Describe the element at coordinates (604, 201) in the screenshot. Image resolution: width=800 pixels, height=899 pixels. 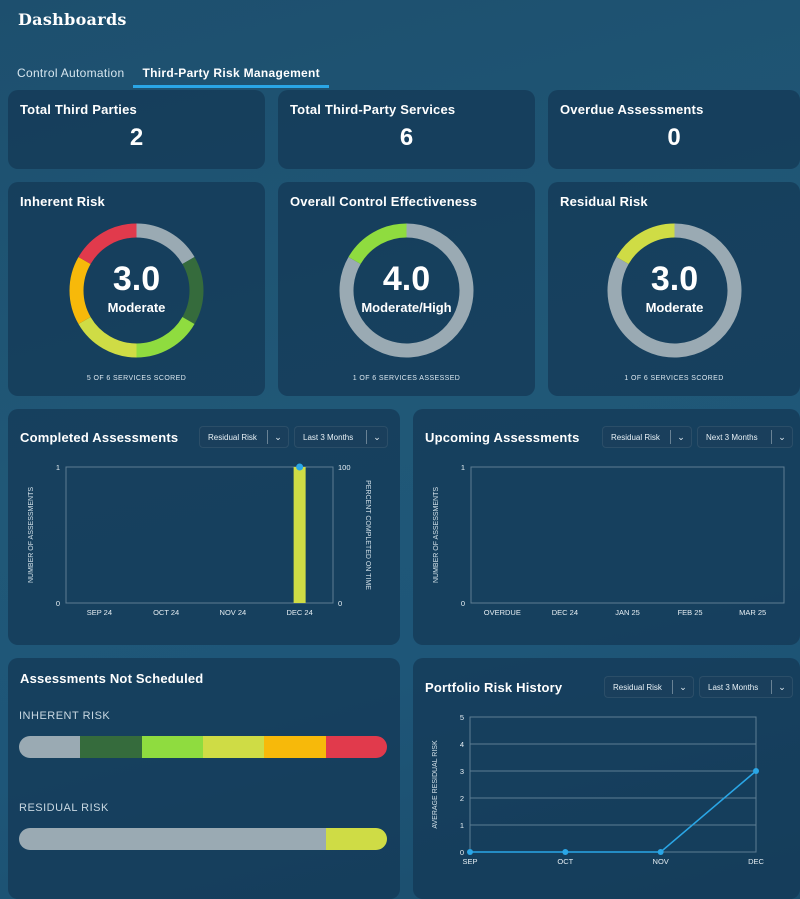
I see `card-title: Residual Risk` at that location.